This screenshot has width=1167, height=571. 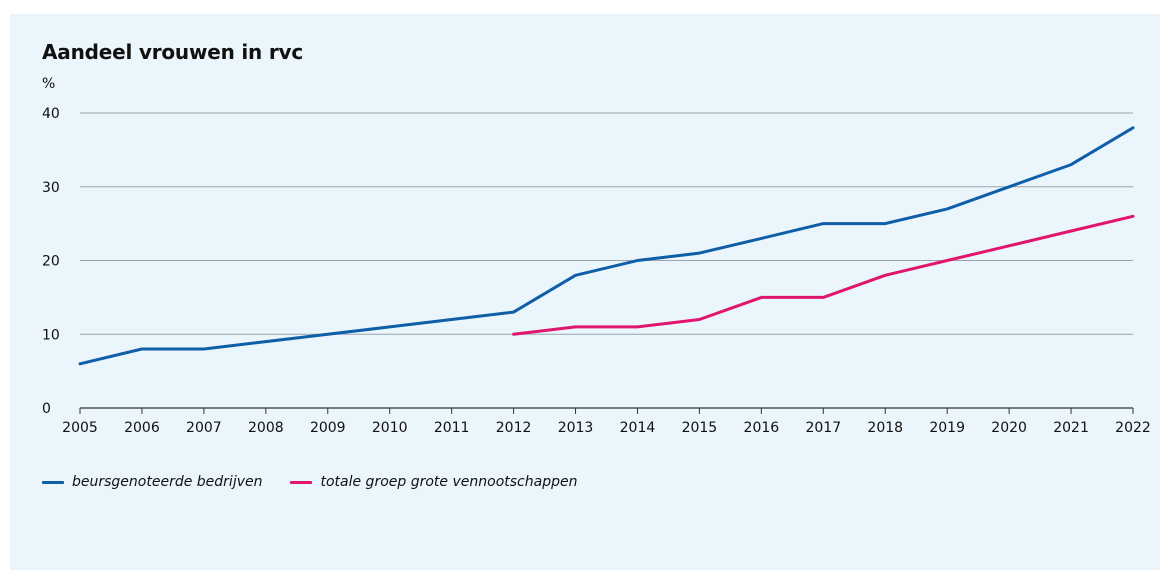 I want to click on legend-item-1: beursgenoteerde bedrijven, so click(x=152, y=482).